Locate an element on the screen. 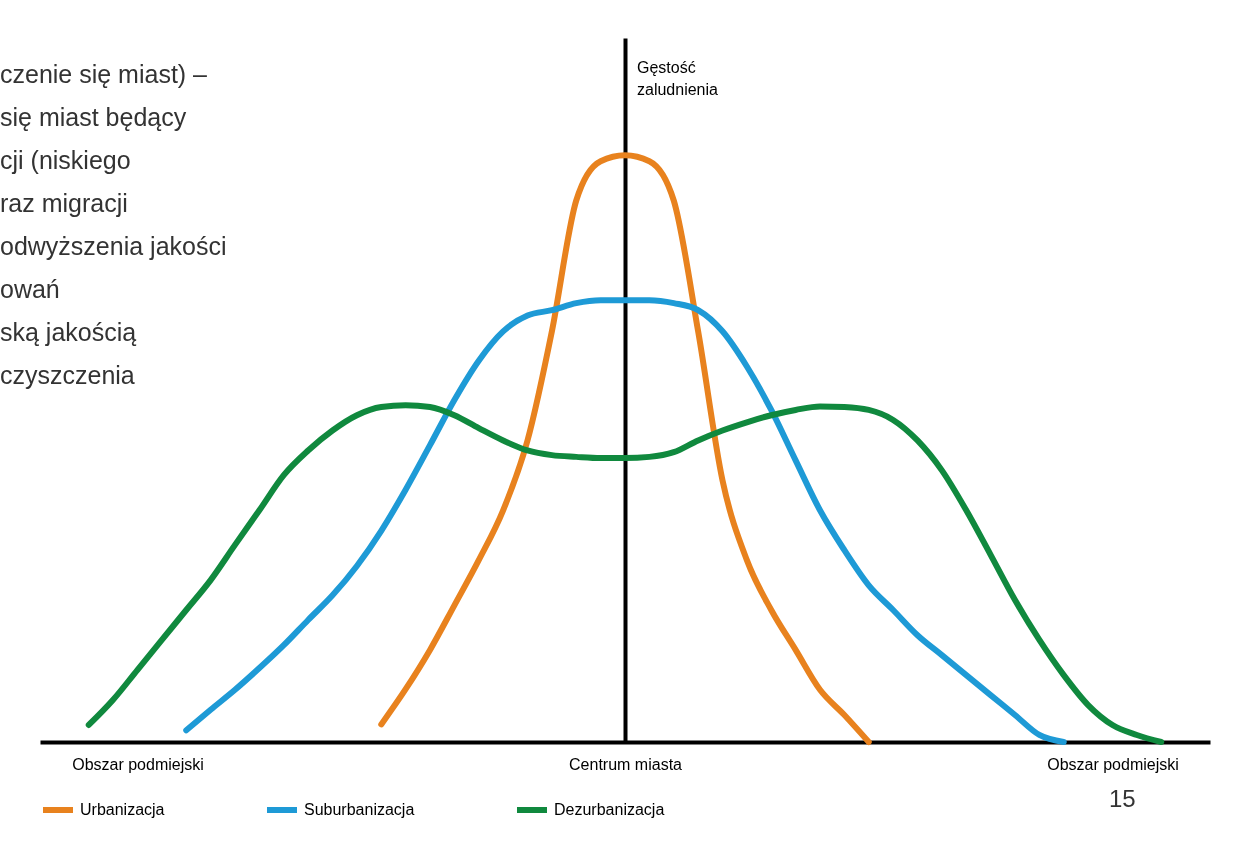  x-tick-label: Centrum miasta is located at coordinates (626, 764).